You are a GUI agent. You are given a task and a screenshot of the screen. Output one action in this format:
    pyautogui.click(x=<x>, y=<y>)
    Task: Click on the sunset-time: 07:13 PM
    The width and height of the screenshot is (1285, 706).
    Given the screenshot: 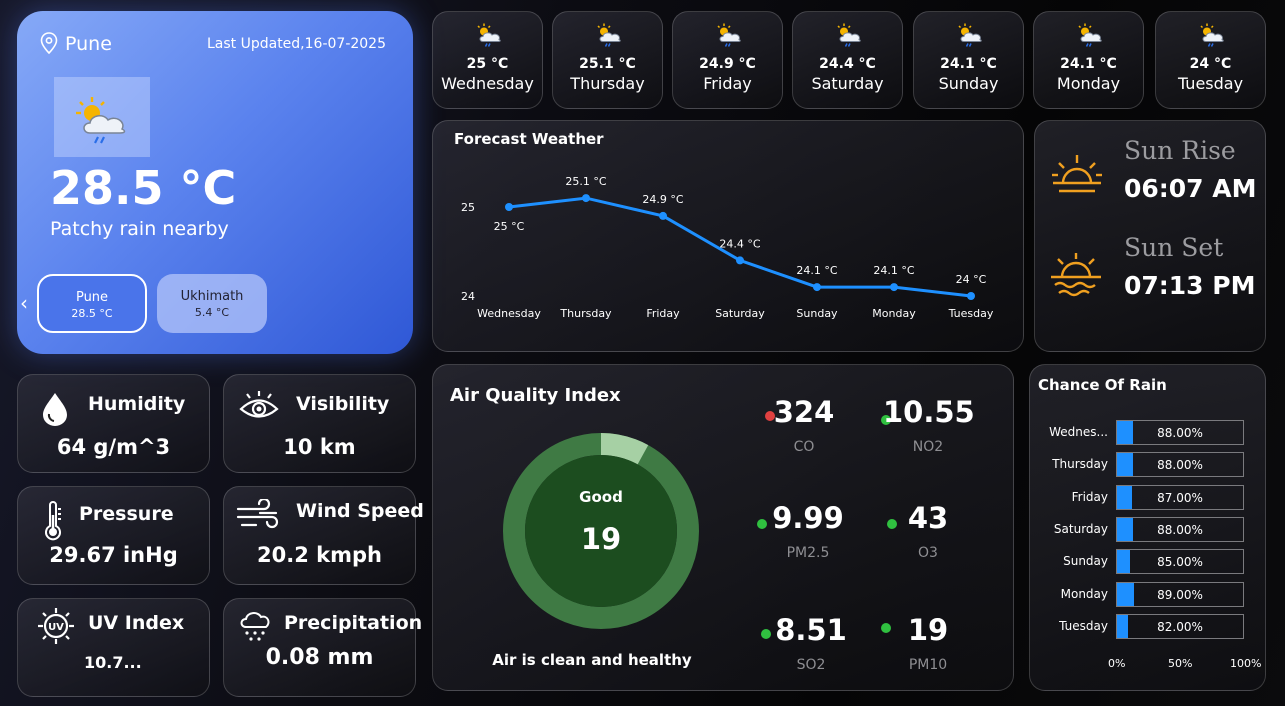 What is the action you would take?
    pyautogui.click(x=1190, y=285)
    